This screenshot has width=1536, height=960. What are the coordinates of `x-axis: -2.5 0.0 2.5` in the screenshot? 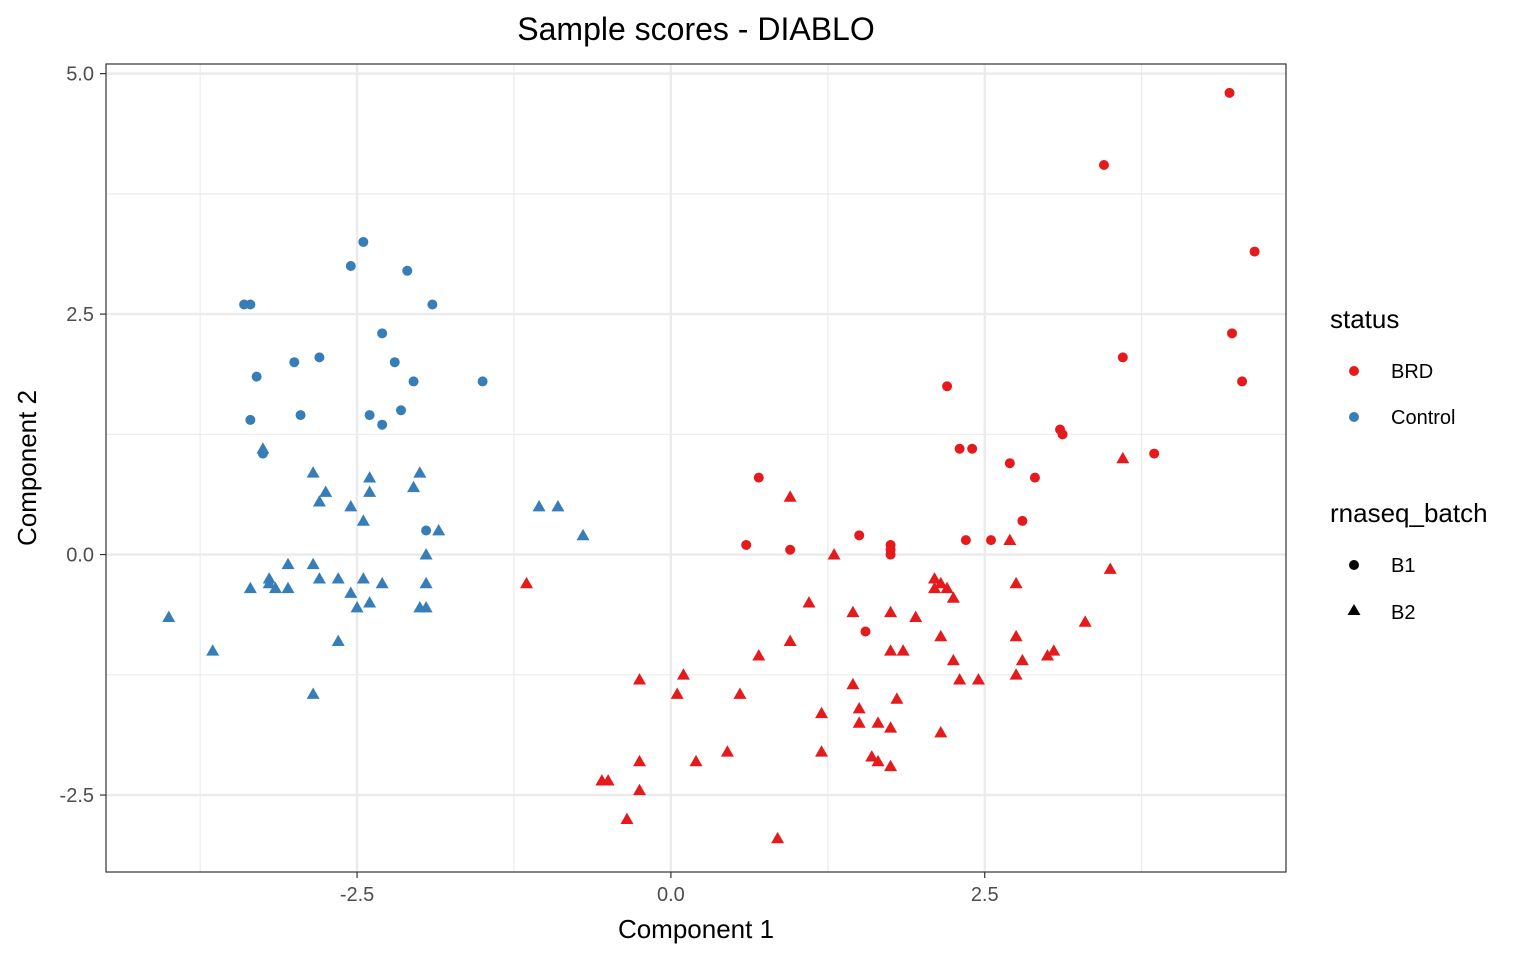 It's located at (669, 889).